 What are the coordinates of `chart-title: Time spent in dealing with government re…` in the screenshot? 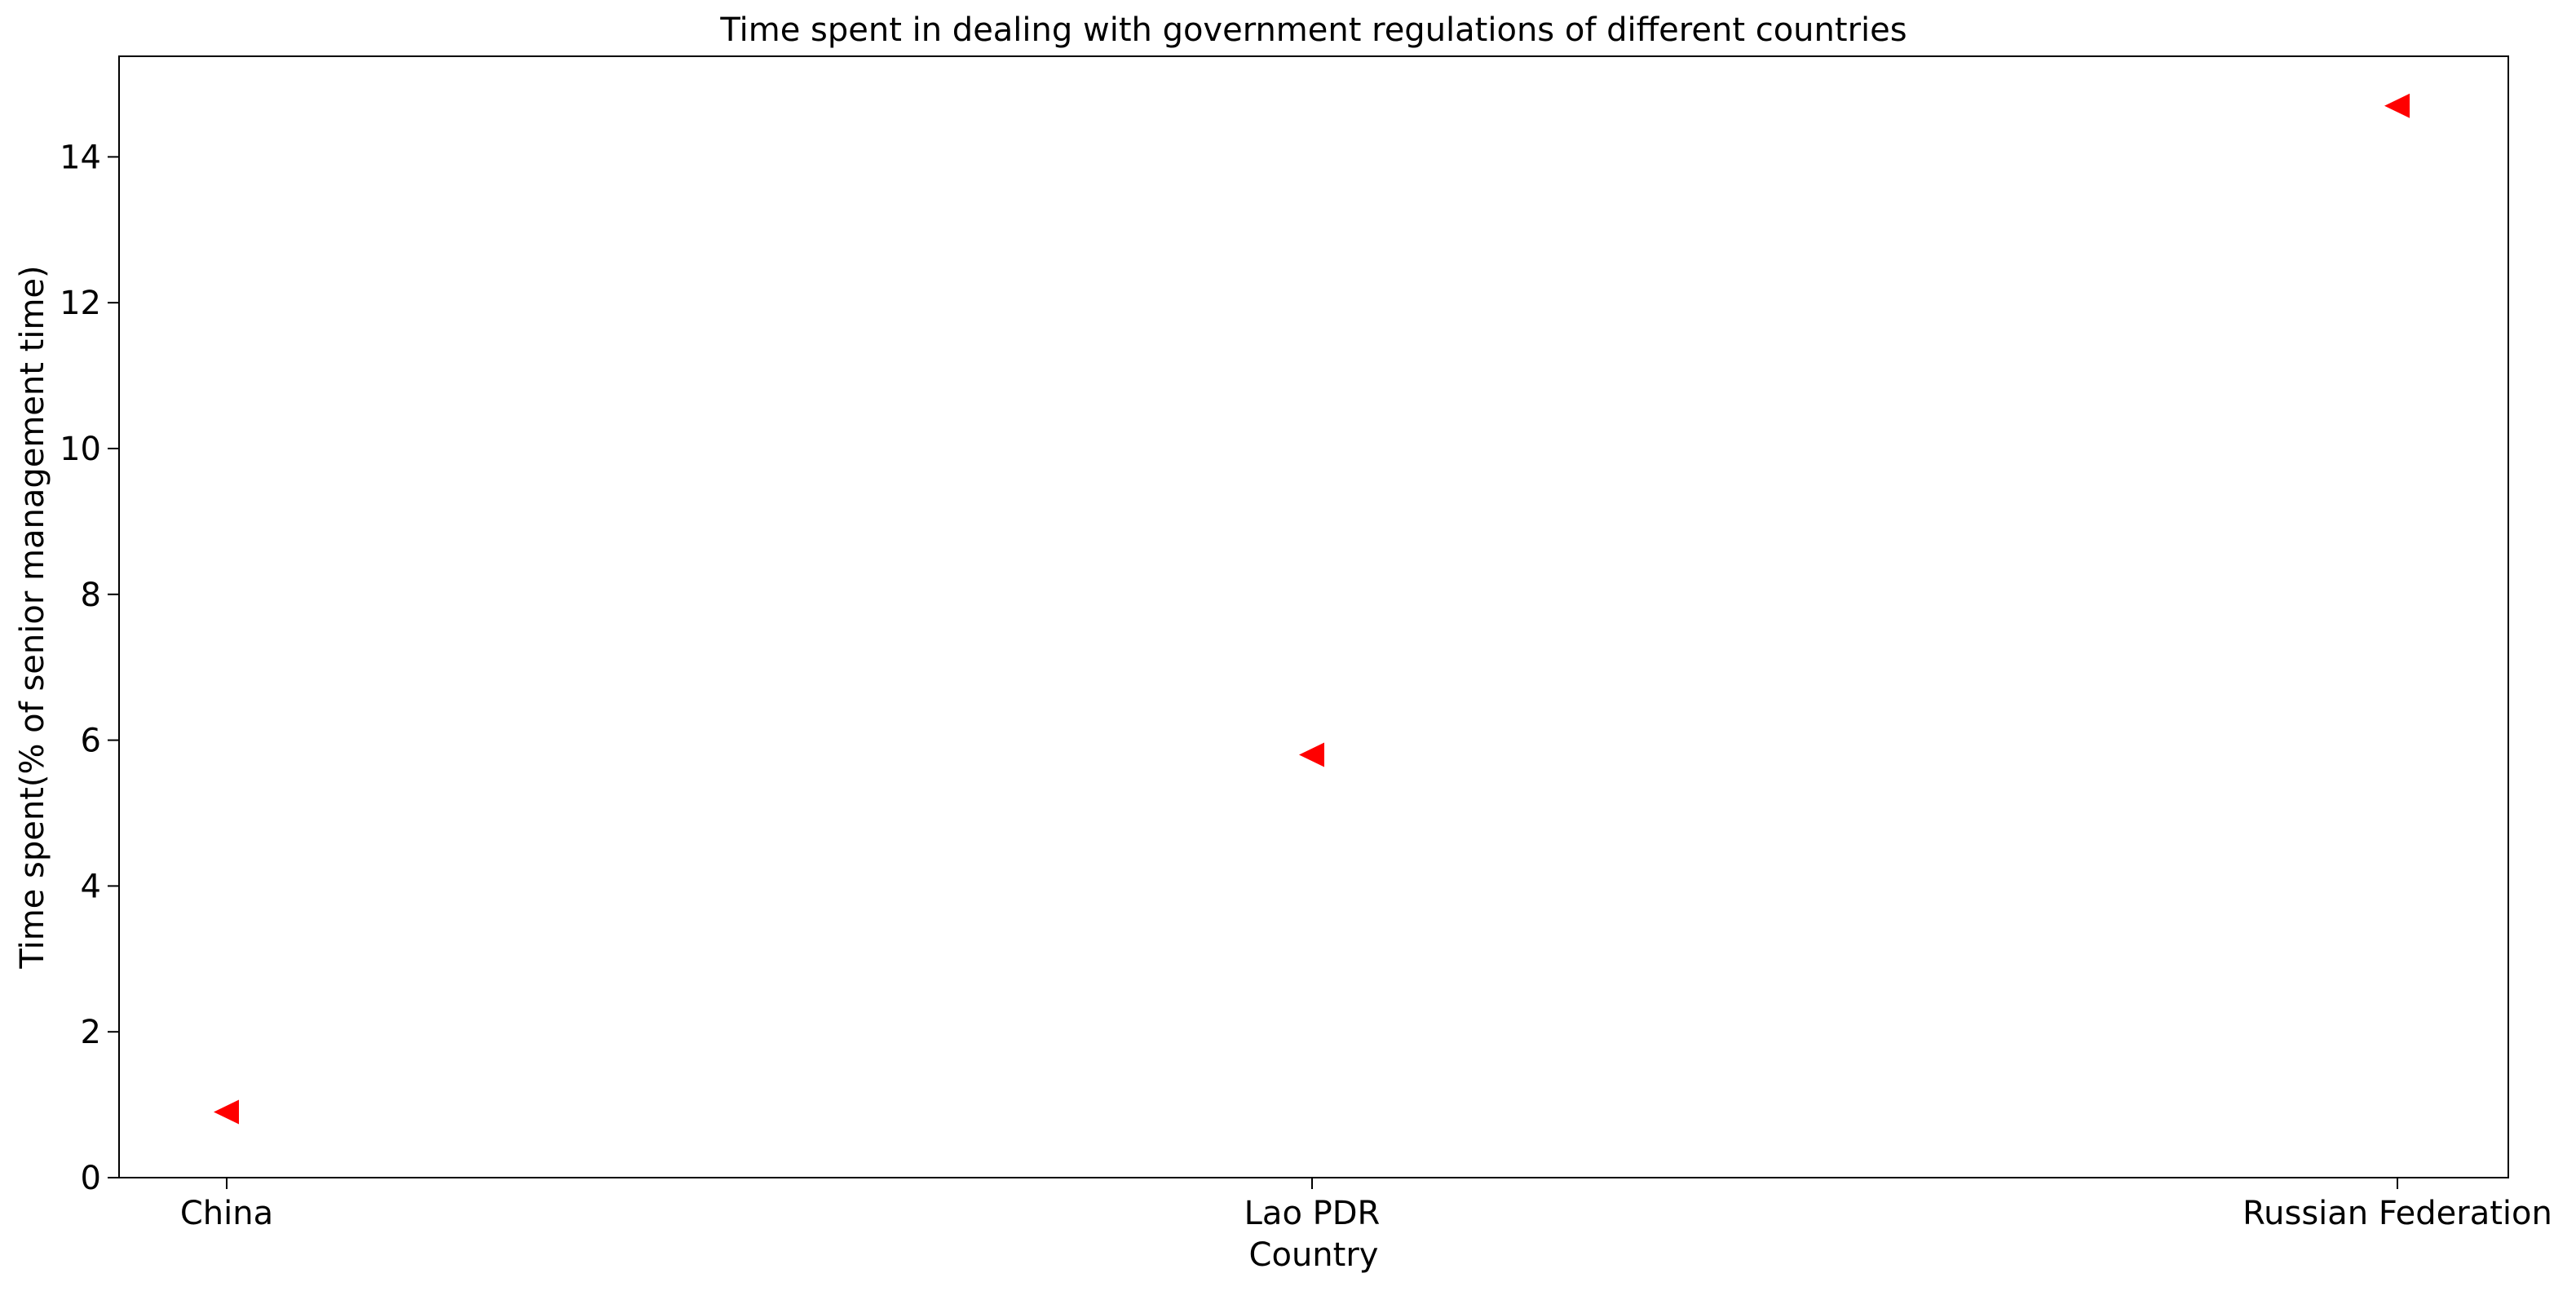 It's located at (1313, 30).